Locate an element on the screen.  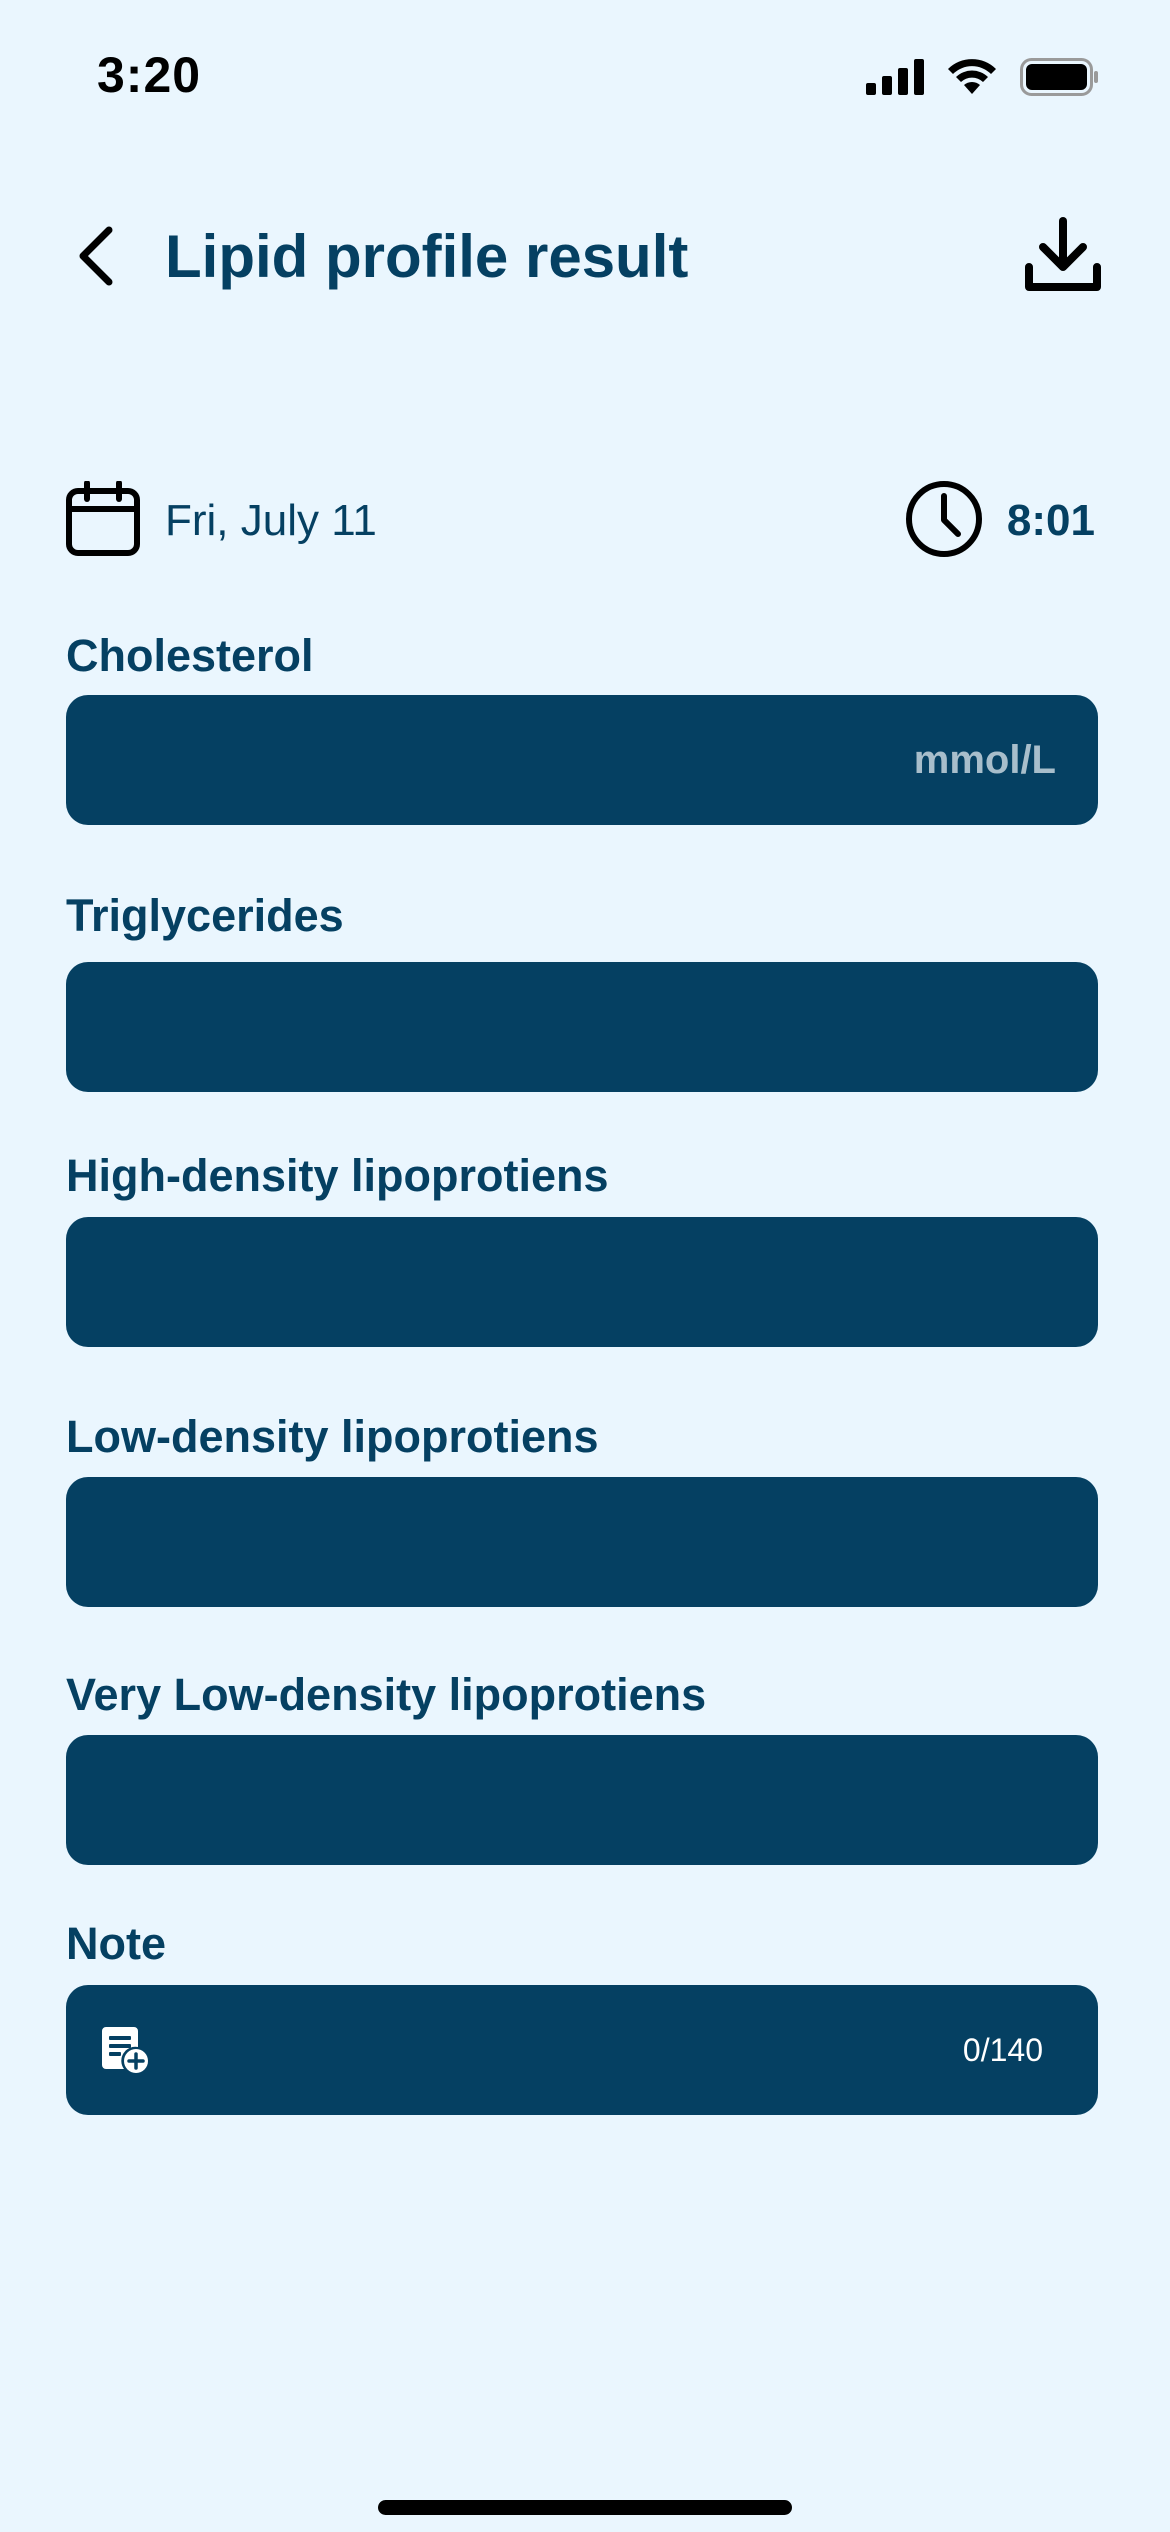
note-input: 0/140 is located at coordinates (582, 2050).